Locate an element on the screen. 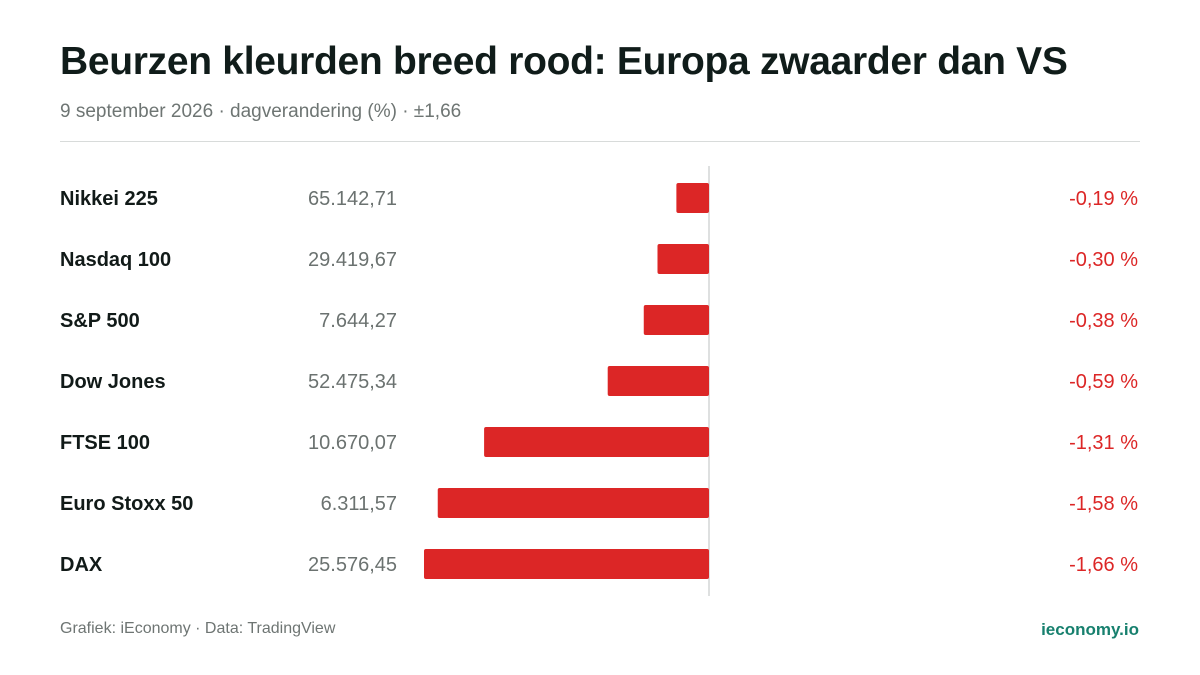 The image size is (1200, 675). index-level-label: 65.142,71 is located at coordinates (352, 199).